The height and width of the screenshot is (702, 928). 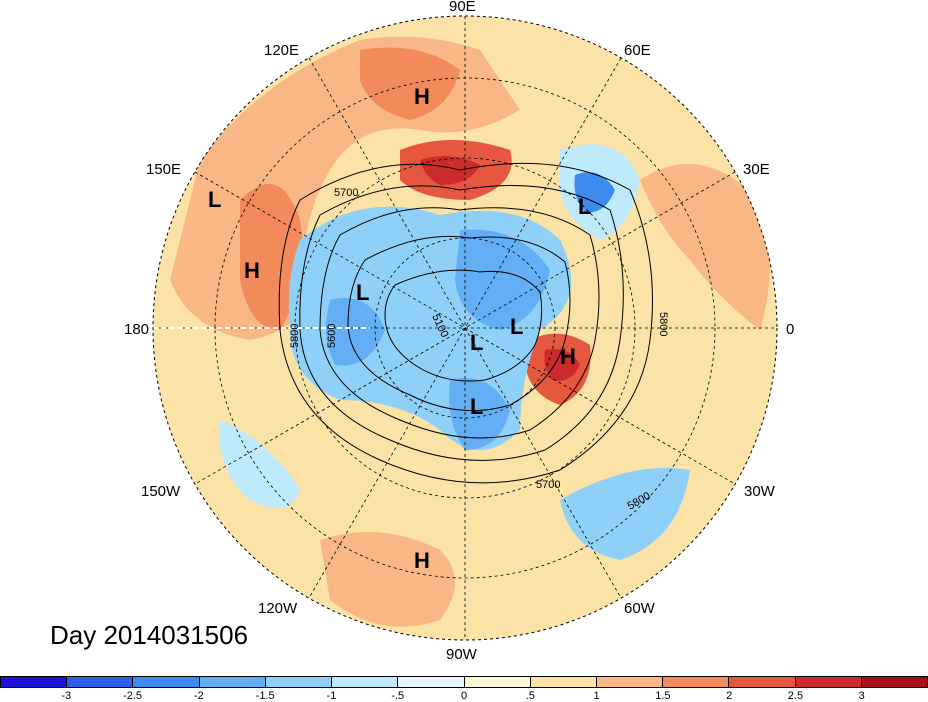 I want to click on cold-core-canada, so click(x=479, y=414).